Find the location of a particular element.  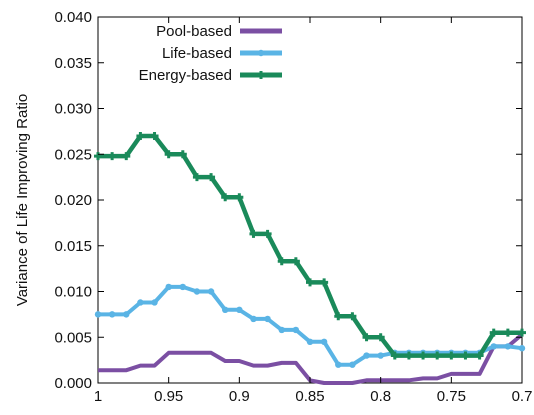

y-tick-label: 0.015 is located at coordinates (73, 246).